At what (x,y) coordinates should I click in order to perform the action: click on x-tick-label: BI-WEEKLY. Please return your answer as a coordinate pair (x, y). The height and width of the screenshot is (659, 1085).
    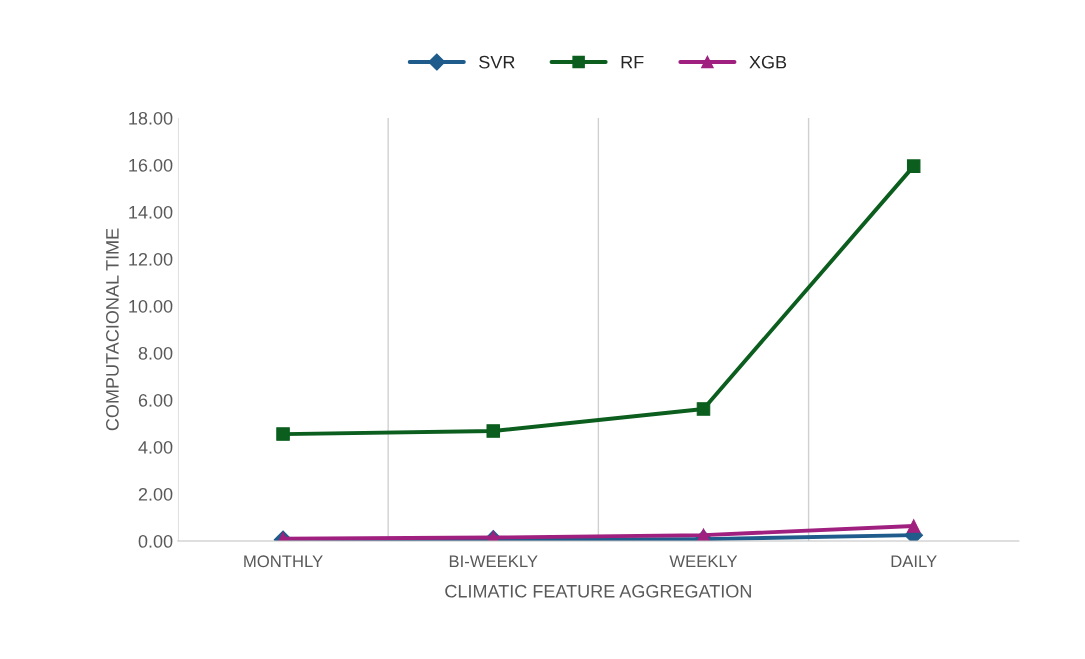
    Looking at the image, I should click on (493, 561).